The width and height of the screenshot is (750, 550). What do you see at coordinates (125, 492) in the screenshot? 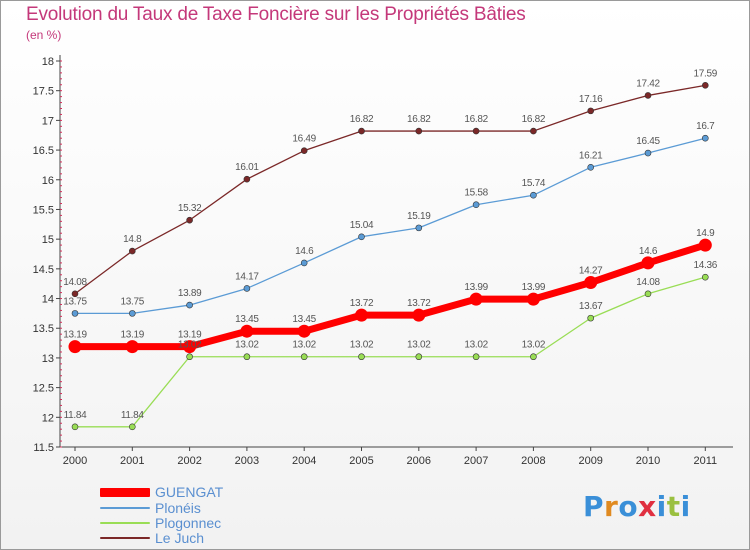
I see `legend-swatch-guengat` at bounding box center [125, 492].